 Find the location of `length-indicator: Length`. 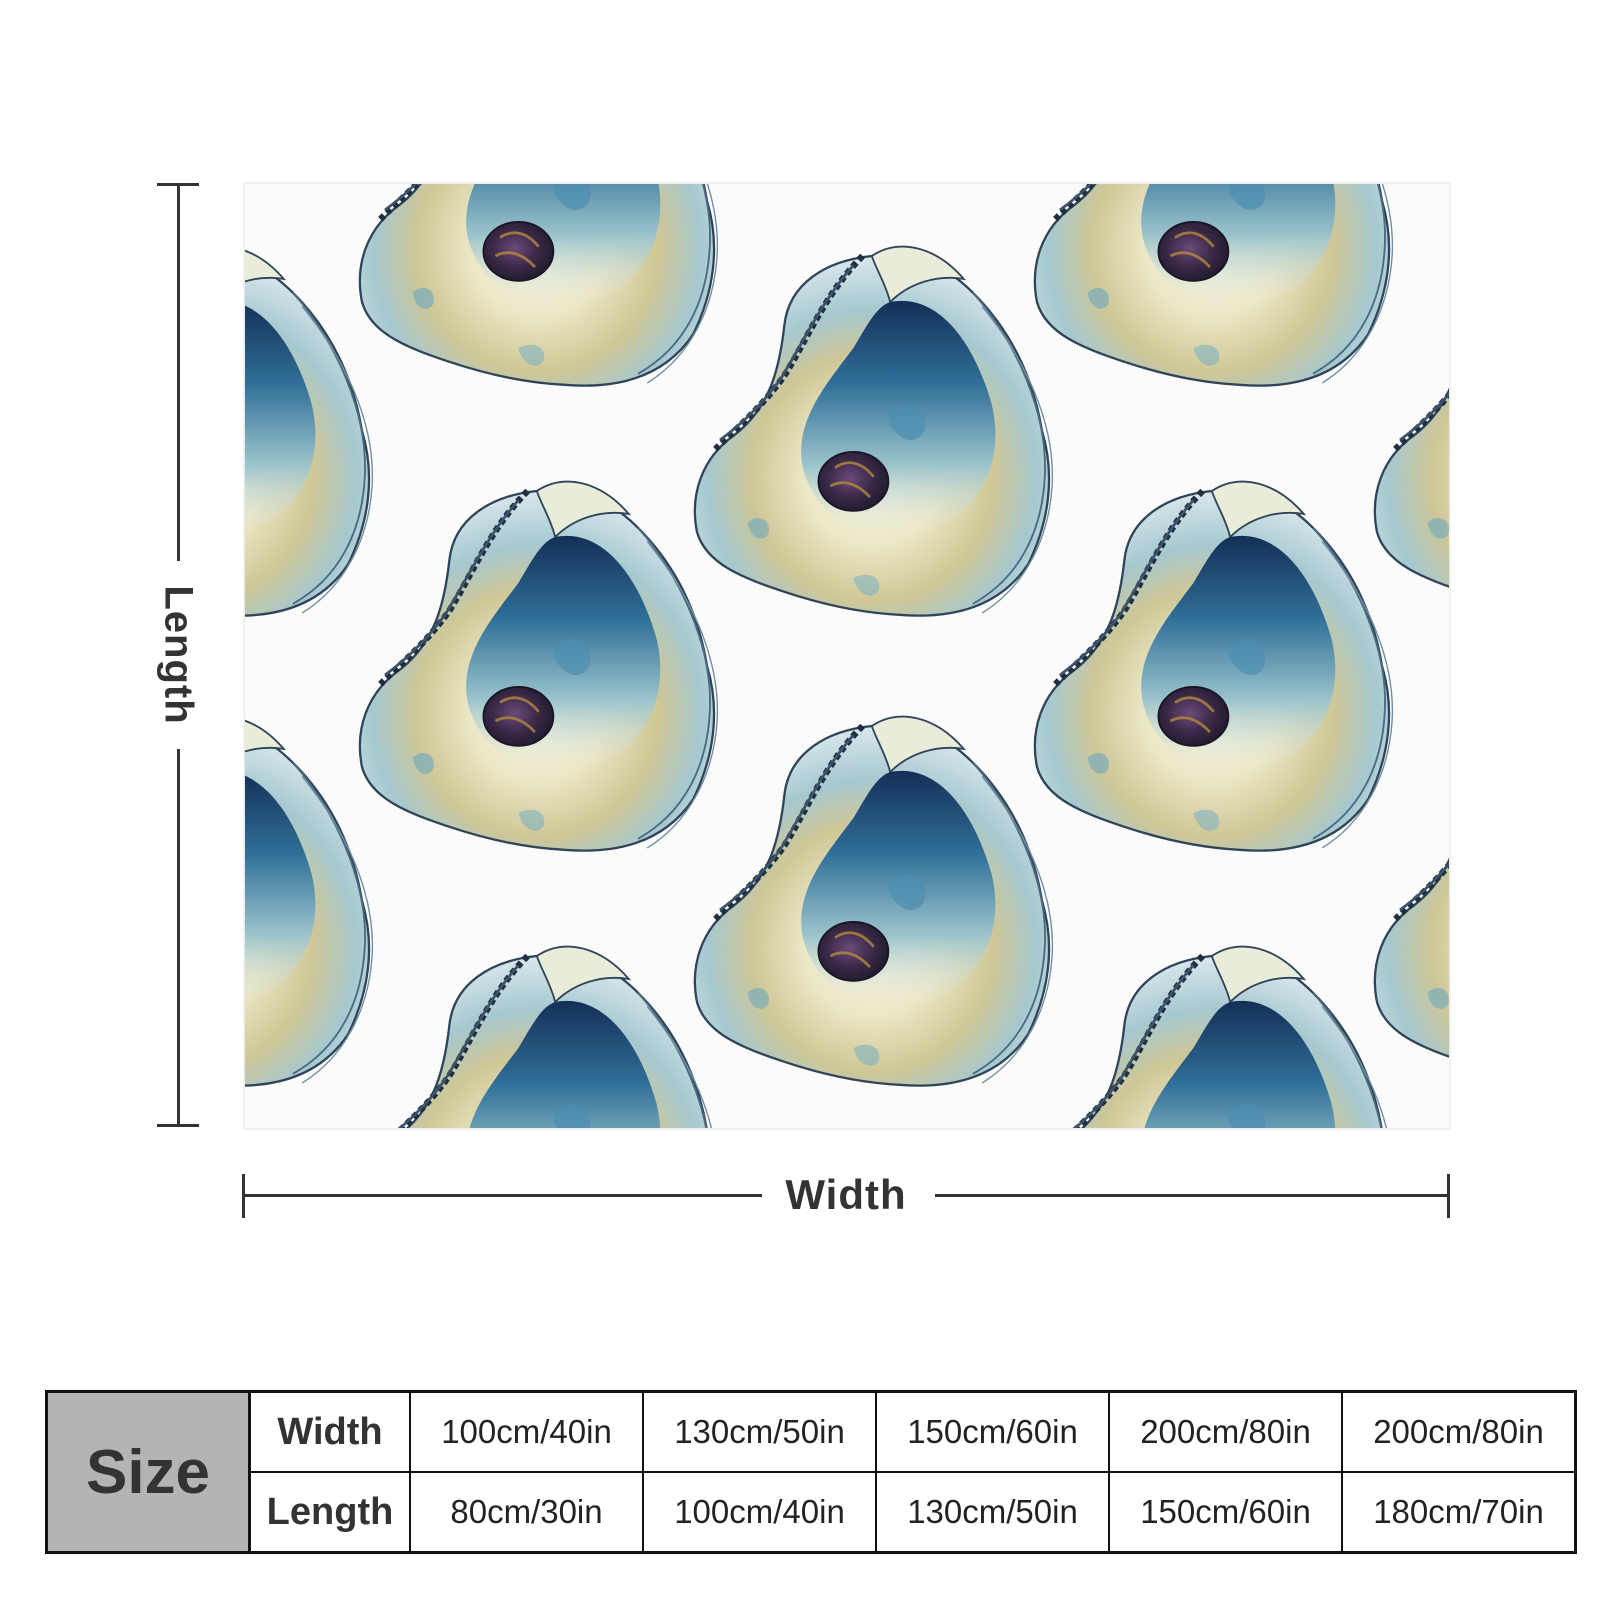

length-indicator: Length is located at coordinates (178, 655).